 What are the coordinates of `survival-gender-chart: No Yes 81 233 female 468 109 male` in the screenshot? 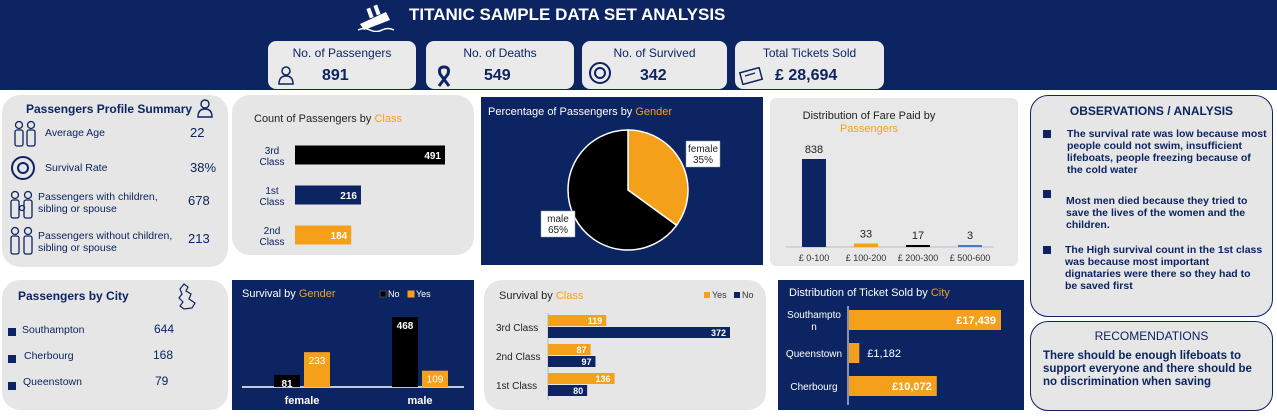 It's located at (353, 348).